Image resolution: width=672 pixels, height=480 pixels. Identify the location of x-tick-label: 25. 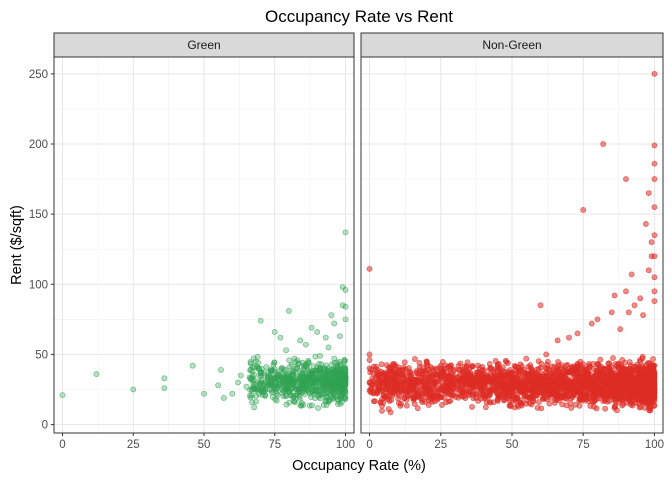
(133, 445).